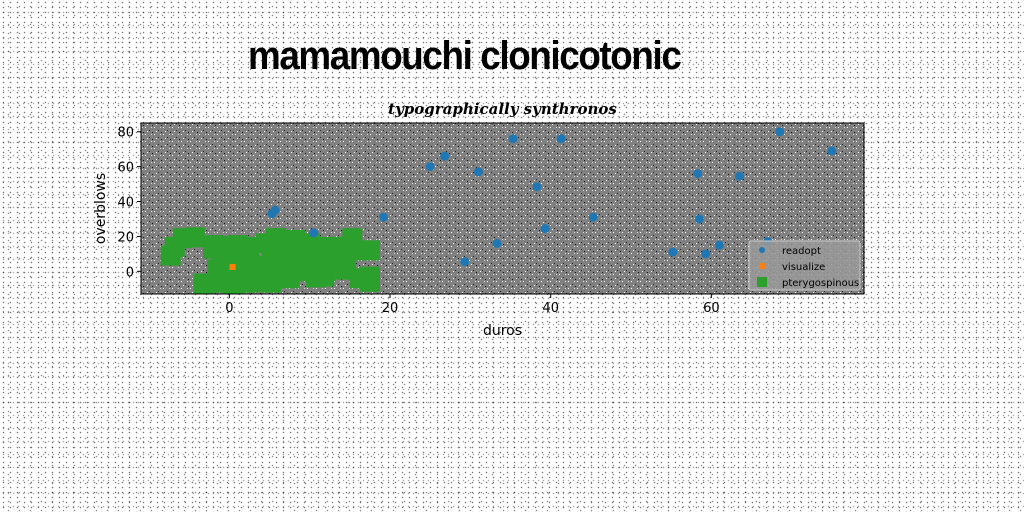 The image size is (1024, 512). What do you see at coordinates (232, 266) in the screenshot?
I see `visualize-point` at bounding box center [232, 266].